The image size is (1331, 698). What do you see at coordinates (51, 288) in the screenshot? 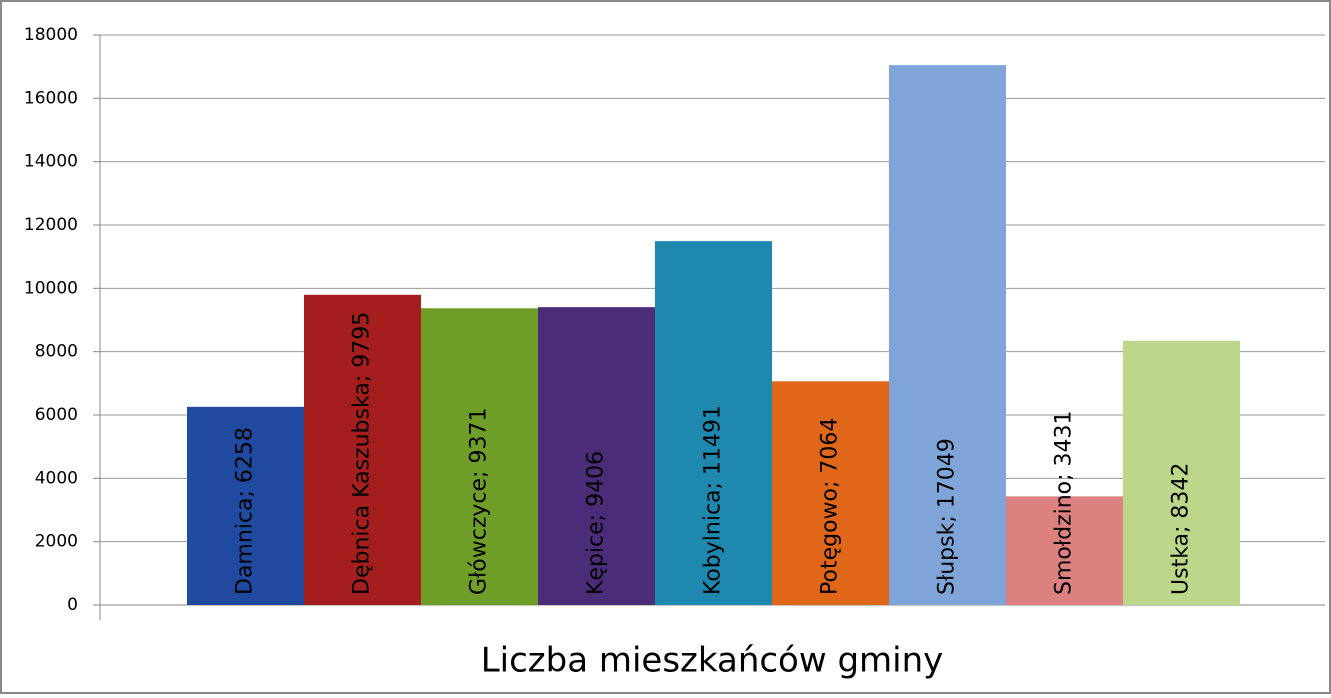
I see `y-tick-label: 10000` at bounding box center [51, 288].